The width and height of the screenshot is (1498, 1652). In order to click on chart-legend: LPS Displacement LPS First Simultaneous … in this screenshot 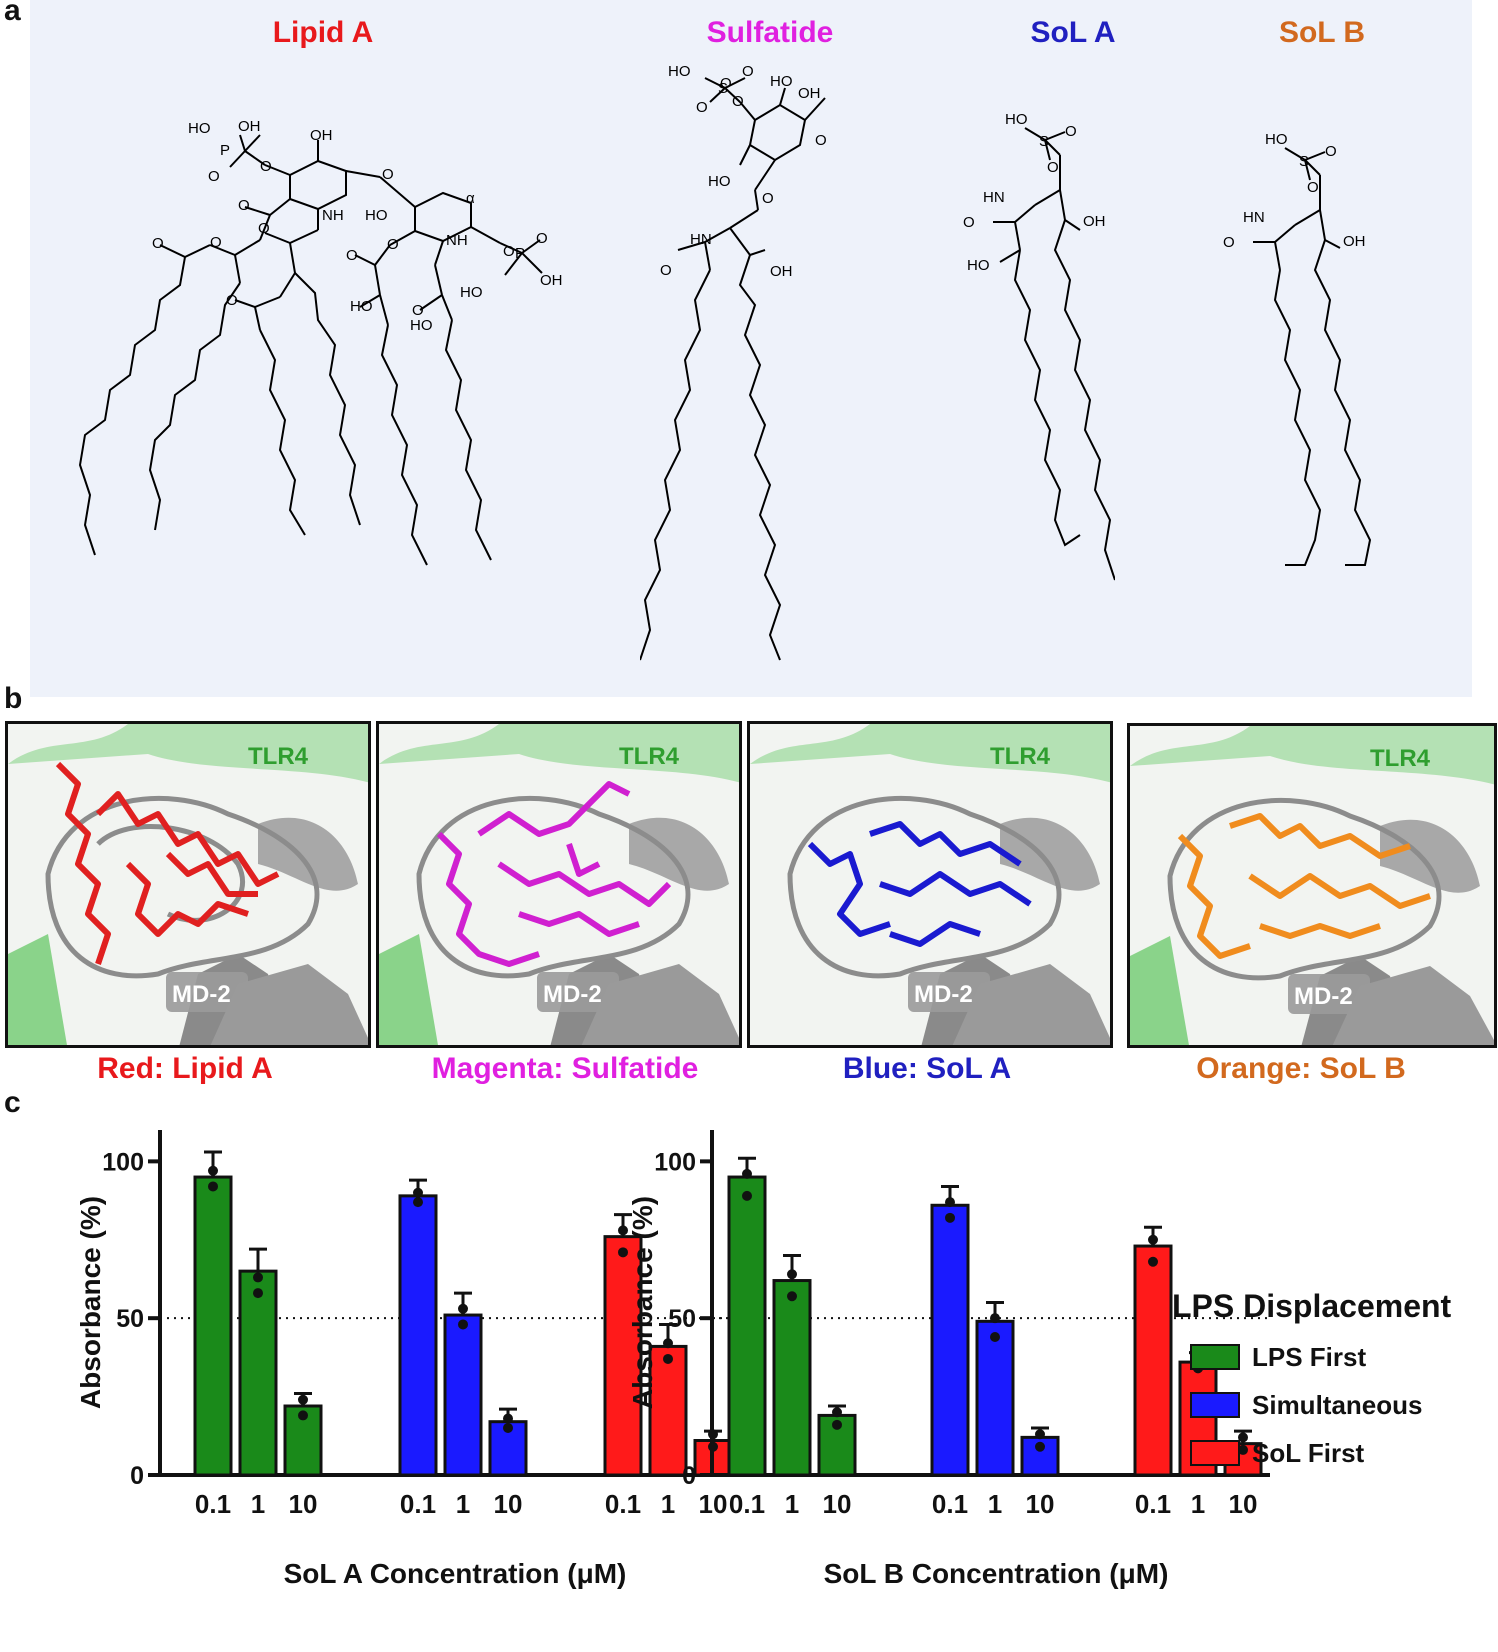, I will do `click(1311, 1378)`.